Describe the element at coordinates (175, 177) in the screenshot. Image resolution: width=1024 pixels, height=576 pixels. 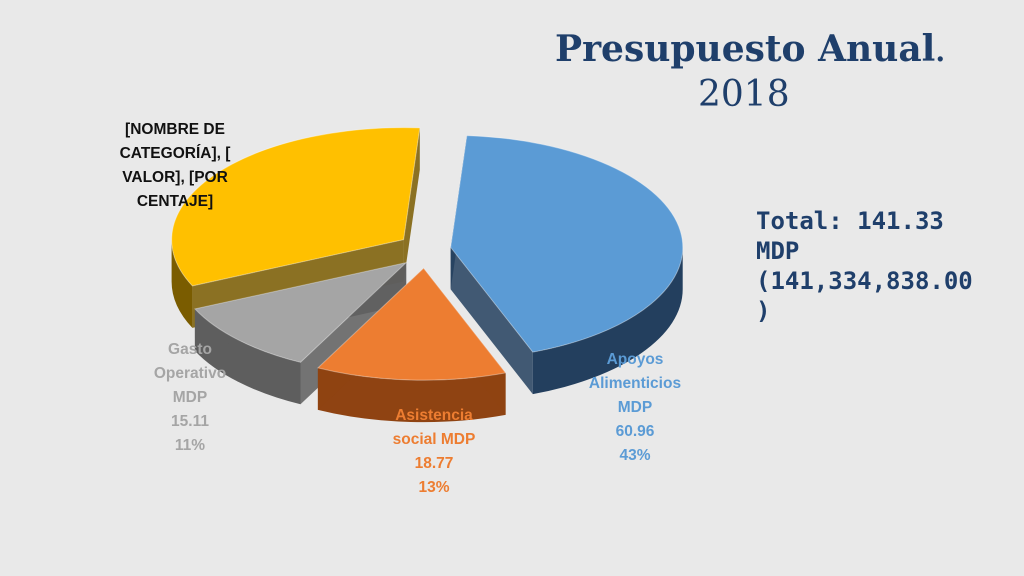
I see `data-label-otra-line-3: VALOR], [POR` at that location.